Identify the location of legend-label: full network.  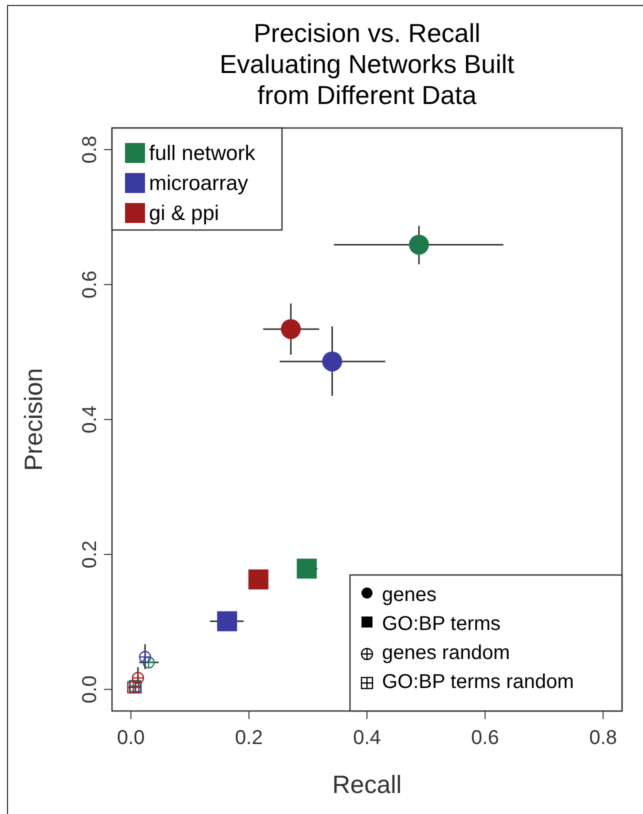
(202, 153).